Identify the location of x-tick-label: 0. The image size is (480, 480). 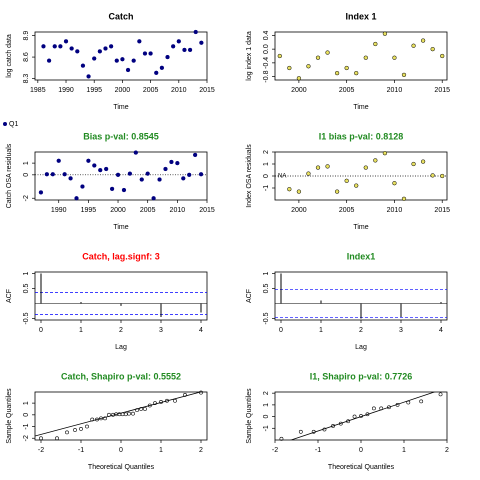
(361, 450).